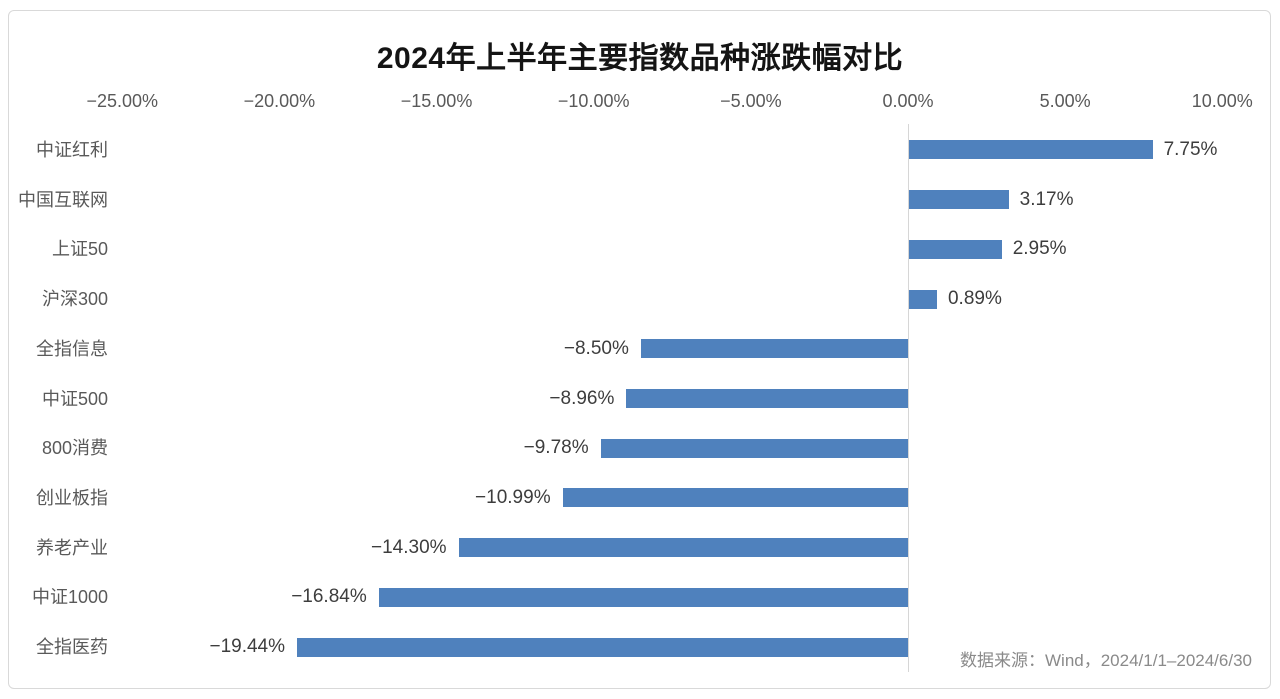 Image resolution: width=1280 pixels, height=699 pixels. Describe the element at coordinates (72, 547) in the screenshot. I see `category-label: 养老产业` at that location.